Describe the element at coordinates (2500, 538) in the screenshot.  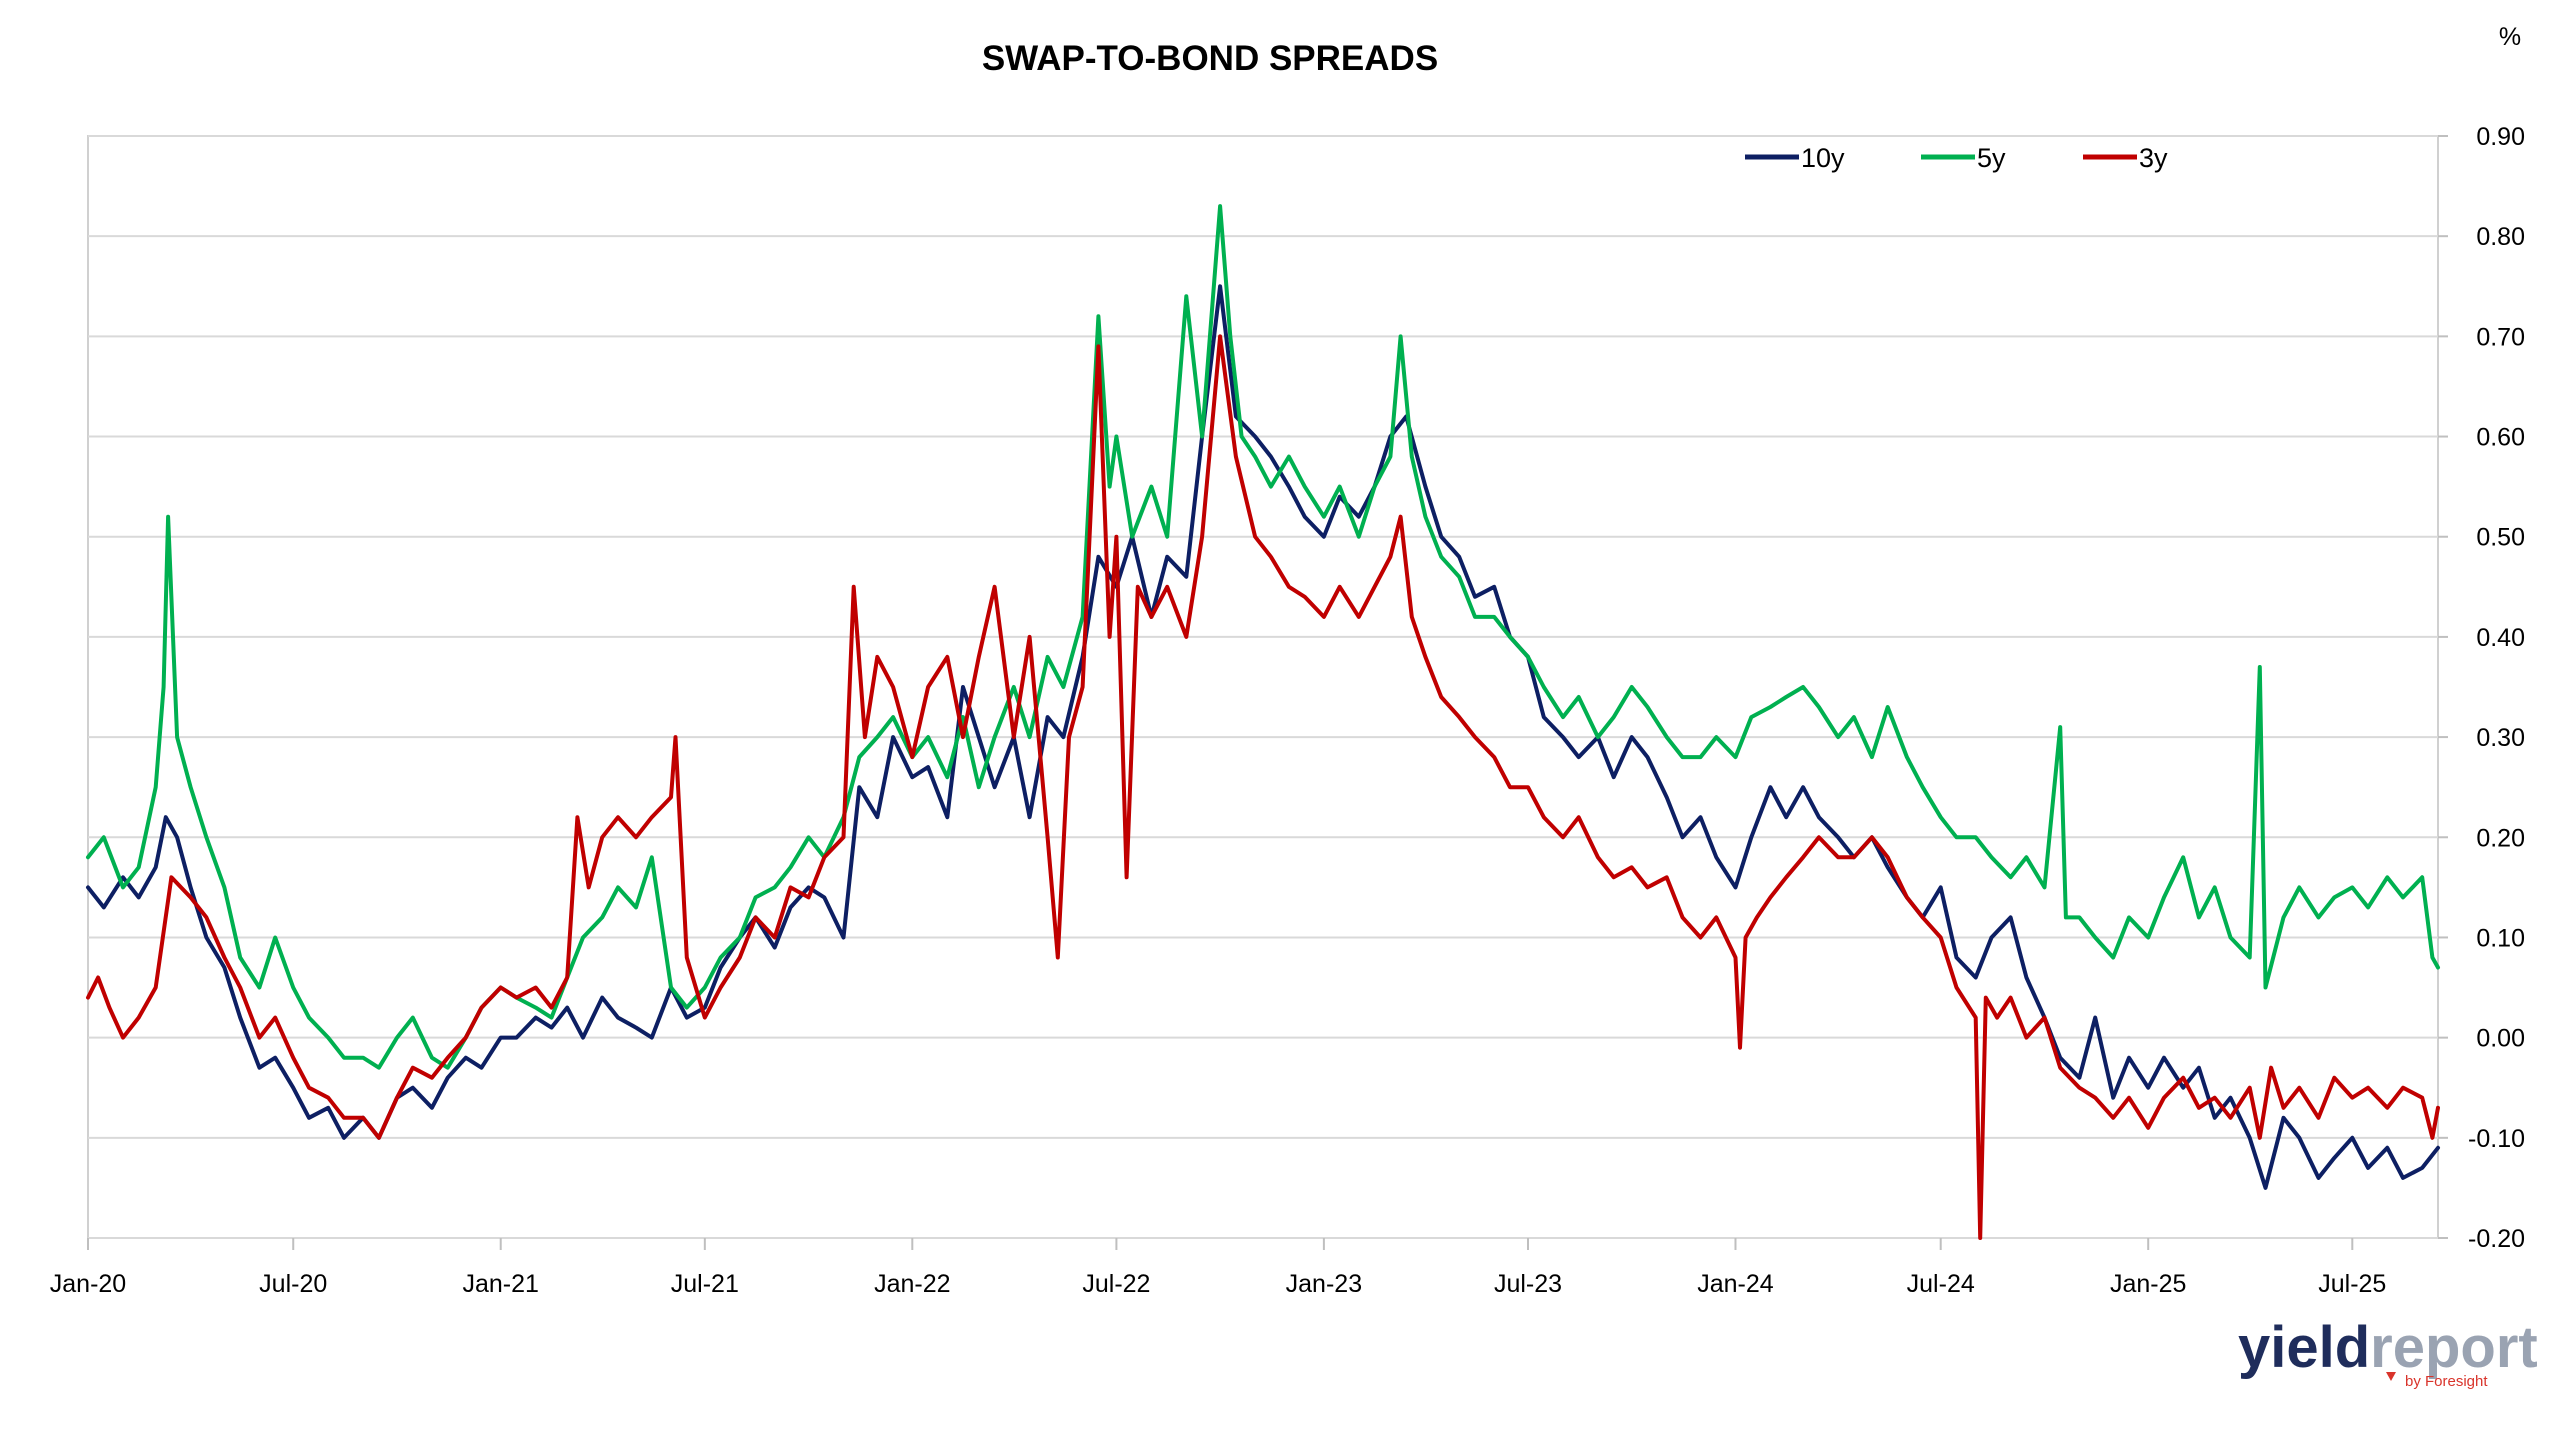
I see `y-tick-label: 0.50` at that location.